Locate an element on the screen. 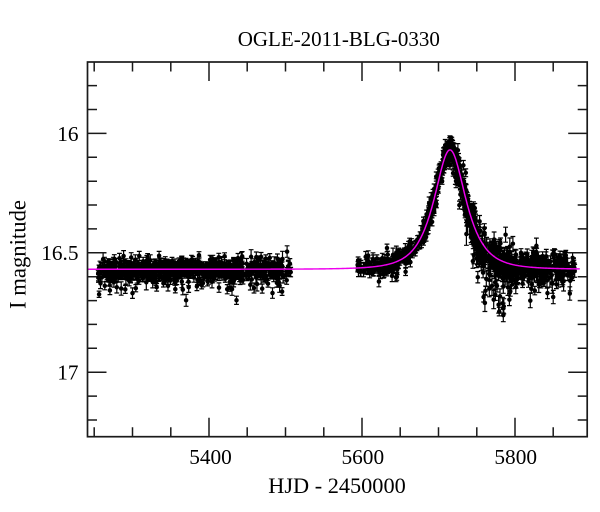 This screenshot has width=600, height=512. svg-text: 16 is located at coordinates (68, 134).